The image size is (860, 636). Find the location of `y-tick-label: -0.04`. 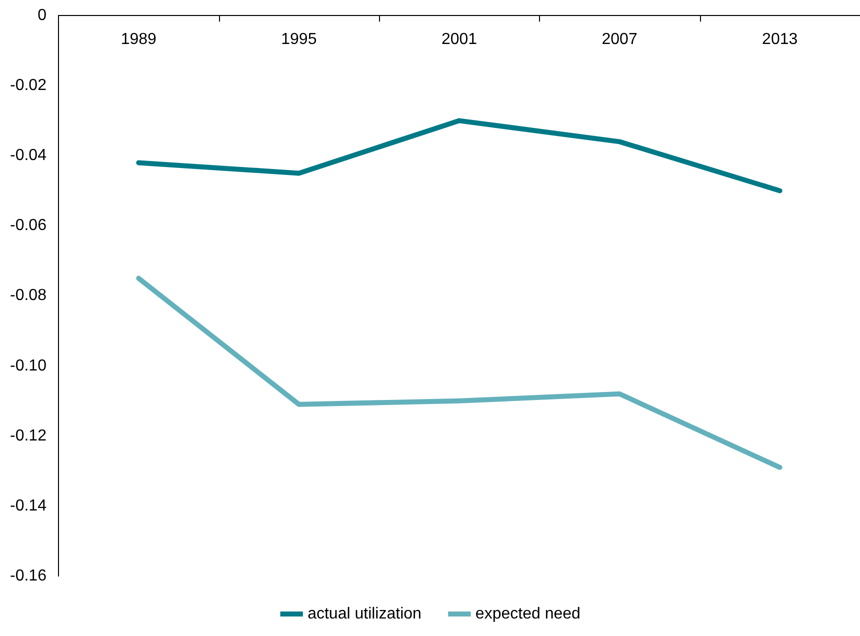

y-tick-label: -0.04 is located at coordinates (28, 155).